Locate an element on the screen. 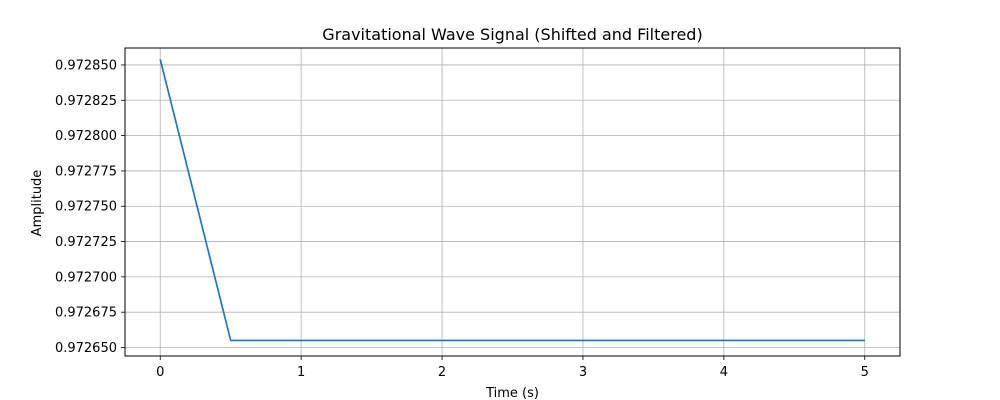  y-tick-label: 0.972850 is located at coordinates (86, 65).